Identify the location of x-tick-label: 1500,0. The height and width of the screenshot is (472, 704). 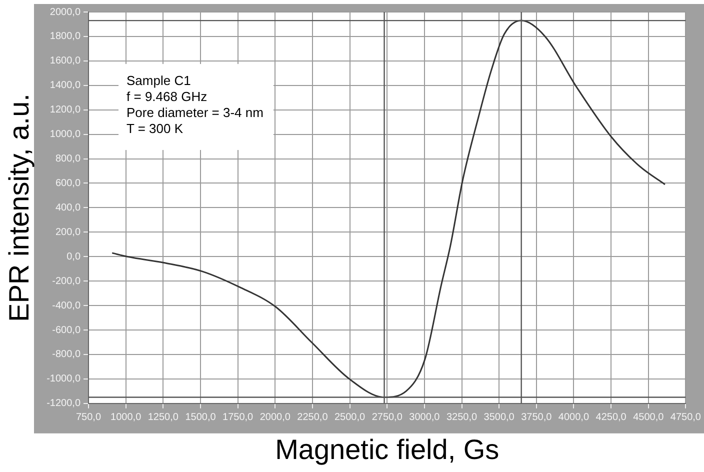
(200, 418).